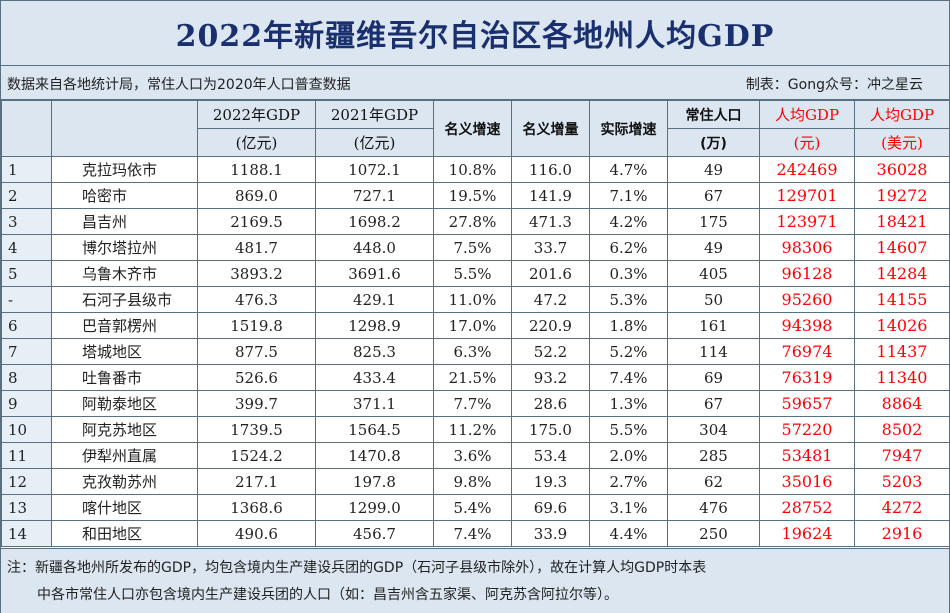  I want to click on cell-region: 和田地区, so click(124, 533).